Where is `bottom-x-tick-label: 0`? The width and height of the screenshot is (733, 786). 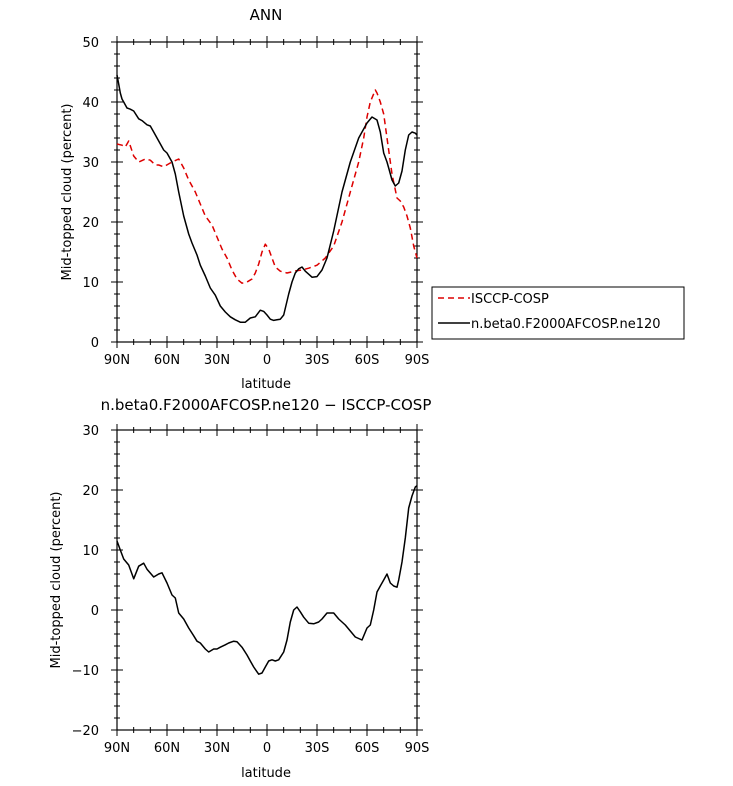
bottom-x-tick-label: 0 is located at coordinates (267, 748).